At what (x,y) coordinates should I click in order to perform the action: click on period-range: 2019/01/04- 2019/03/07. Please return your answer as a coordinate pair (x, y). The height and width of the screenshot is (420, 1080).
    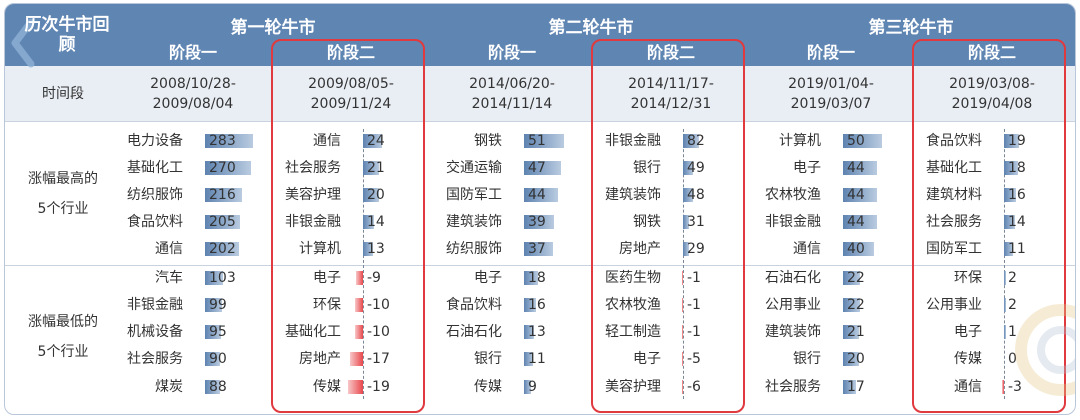
    Looking at the image, I should click on (831, 93).